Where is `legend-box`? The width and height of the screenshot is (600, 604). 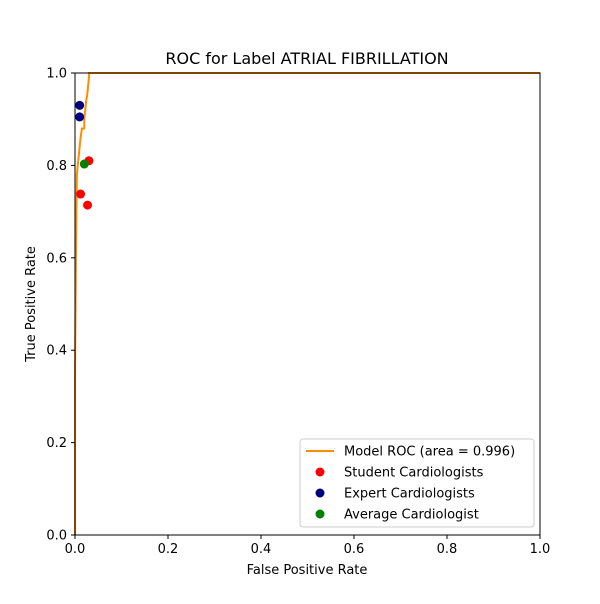 legend-box is located at coordinates (417, 483).